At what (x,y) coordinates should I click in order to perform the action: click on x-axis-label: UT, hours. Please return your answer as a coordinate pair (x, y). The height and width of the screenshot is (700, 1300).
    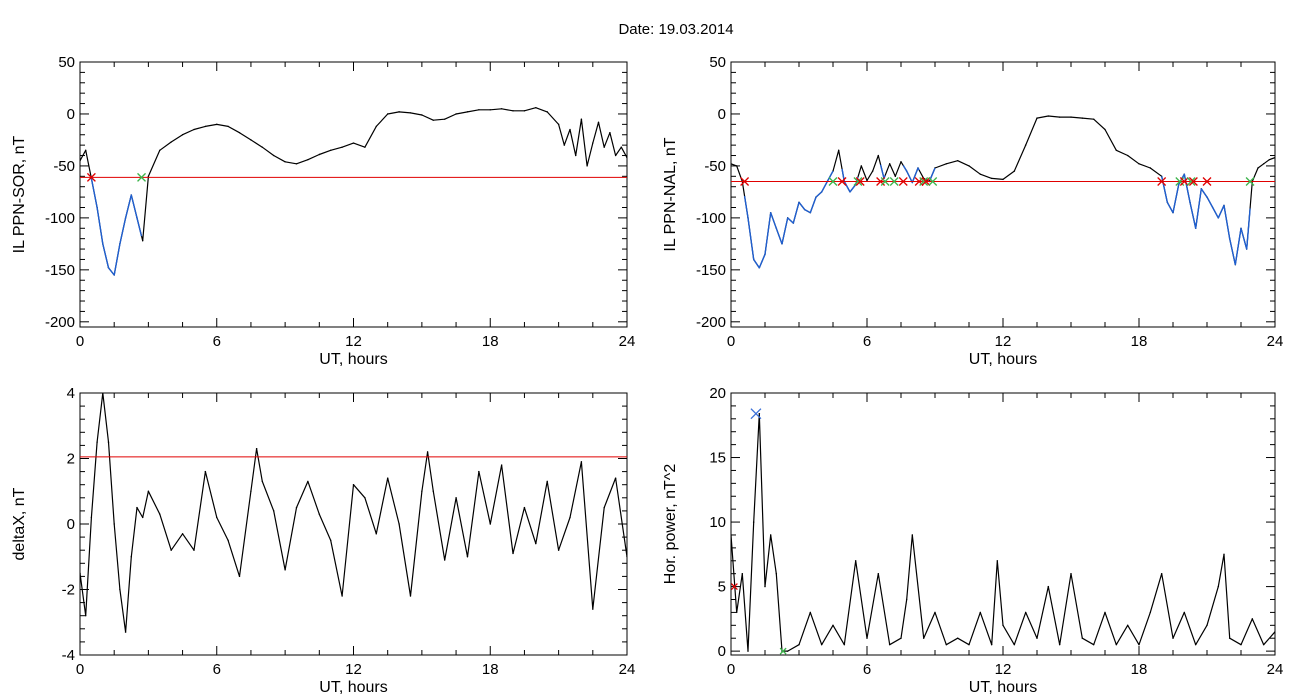
    Looking at the image, I should click on (353, 359).